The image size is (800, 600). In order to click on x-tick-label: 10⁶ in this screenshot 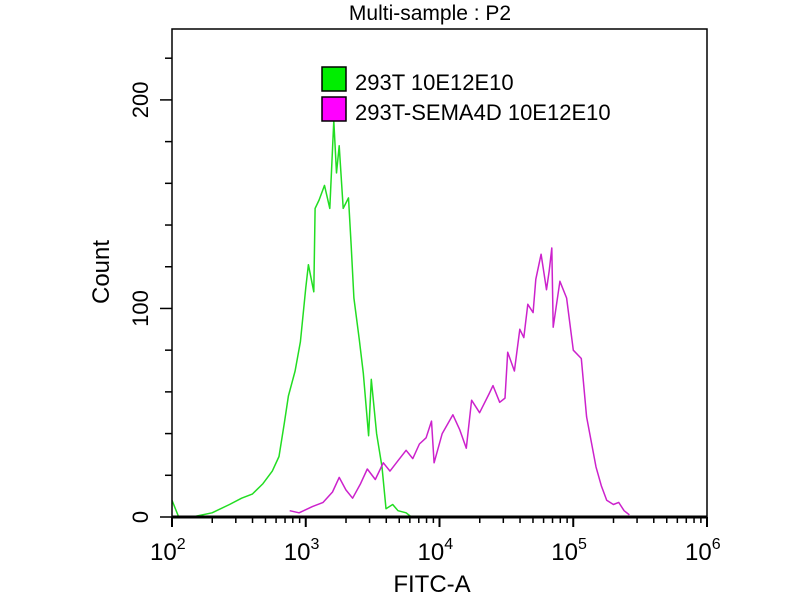, I will do `click(703, 551)`.